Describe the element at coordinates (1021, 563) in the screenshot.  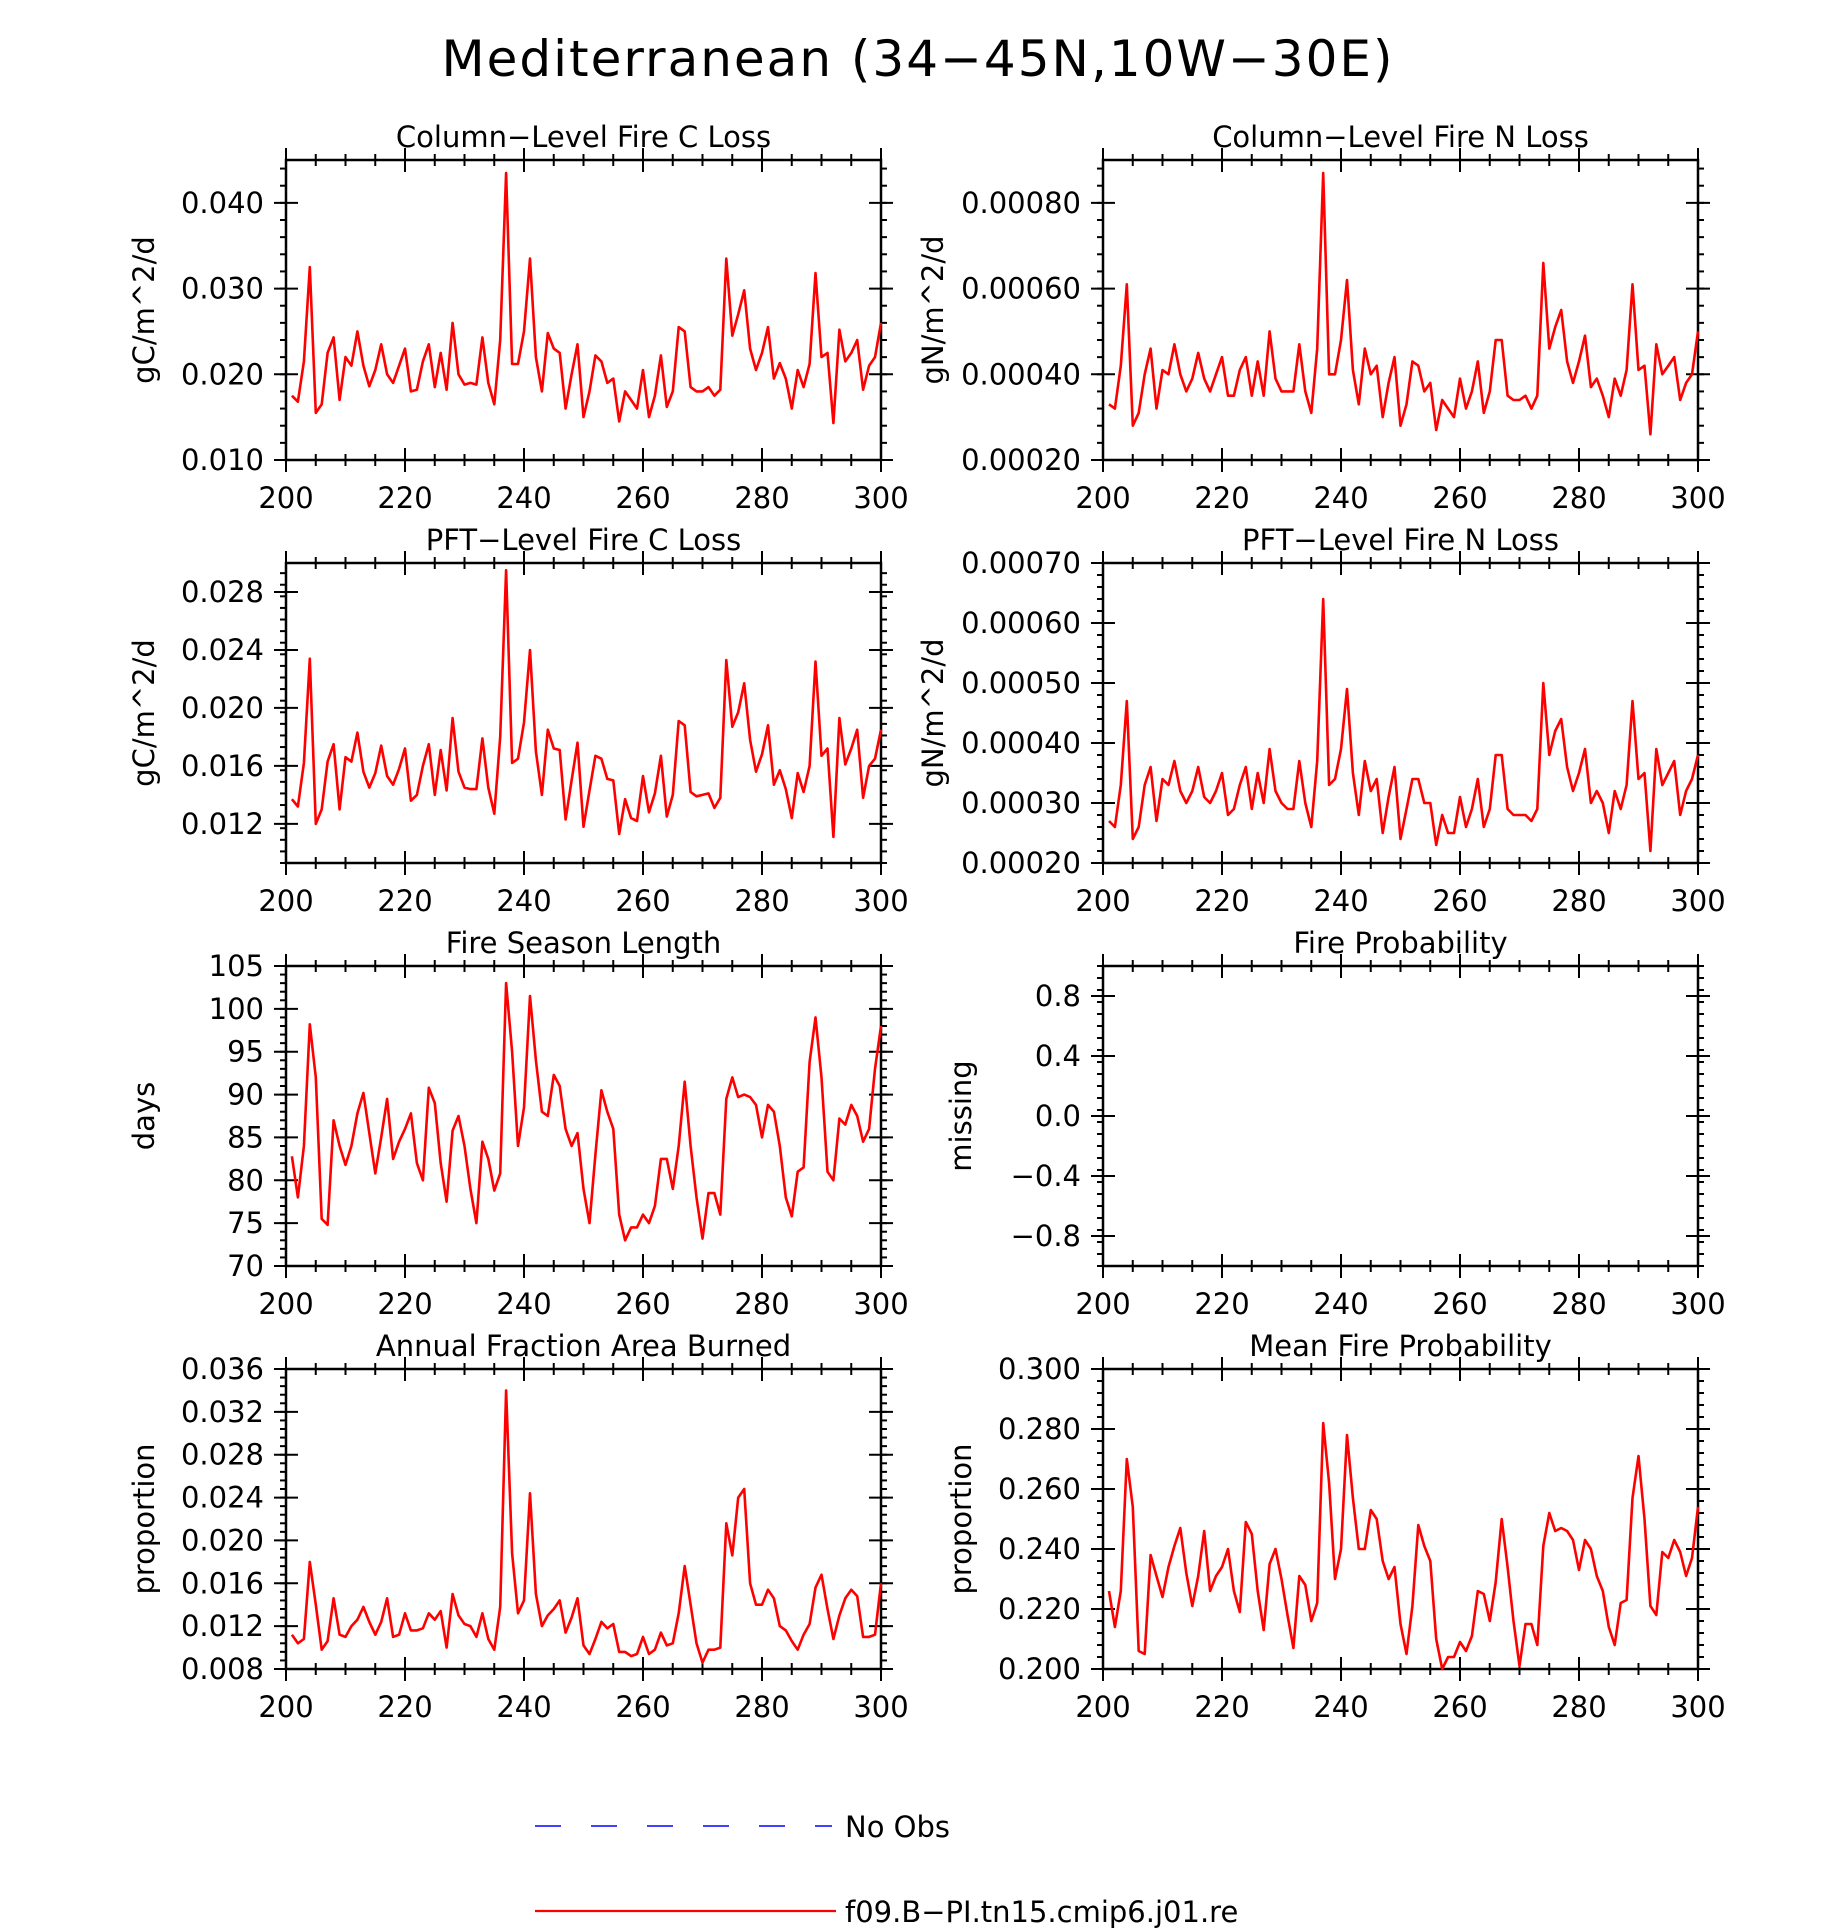
I see `y-tick-label: 0.00070` at that location.